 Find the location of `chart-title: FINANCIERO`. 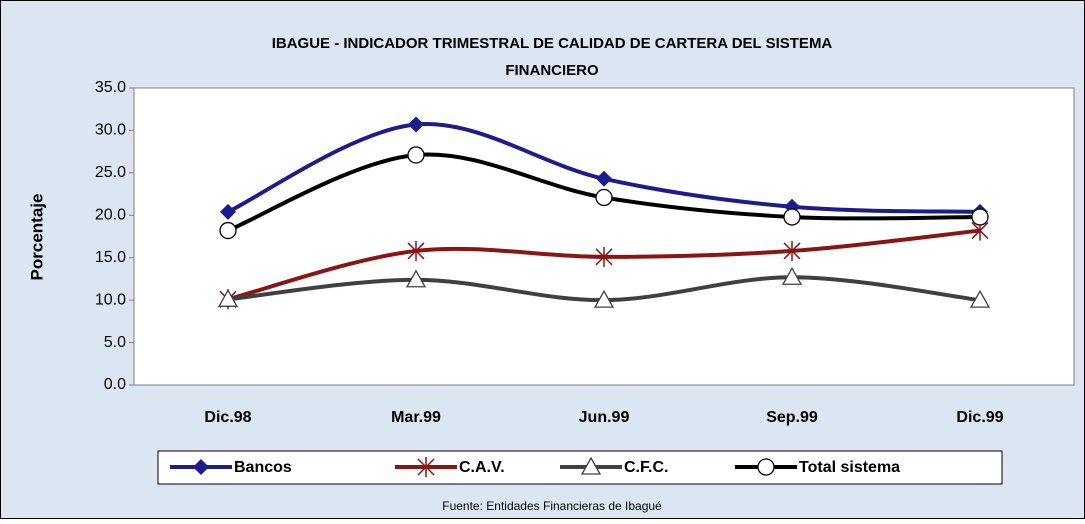

chart-title: FINANCIERO is located at coordinates (552, 70).